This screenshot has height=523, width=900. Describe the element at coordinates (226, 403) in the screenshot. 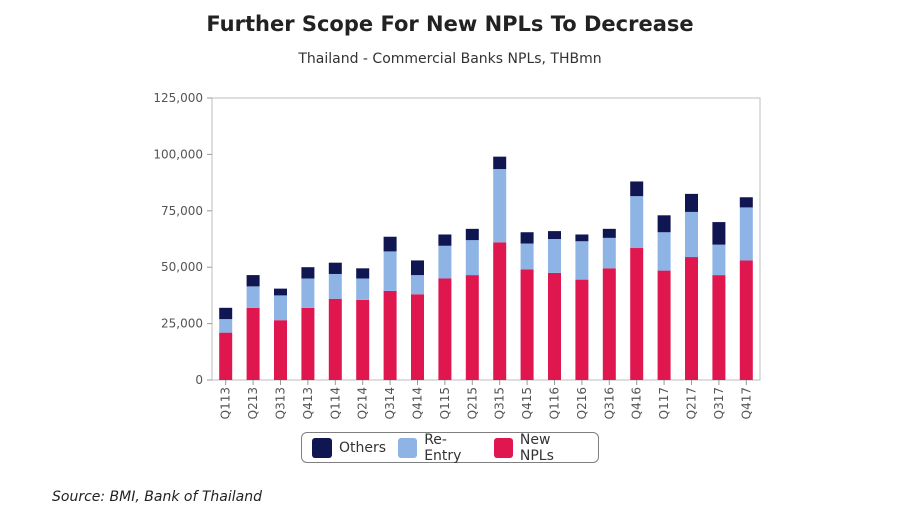

I see `x-tick-label: Q113` at that location.